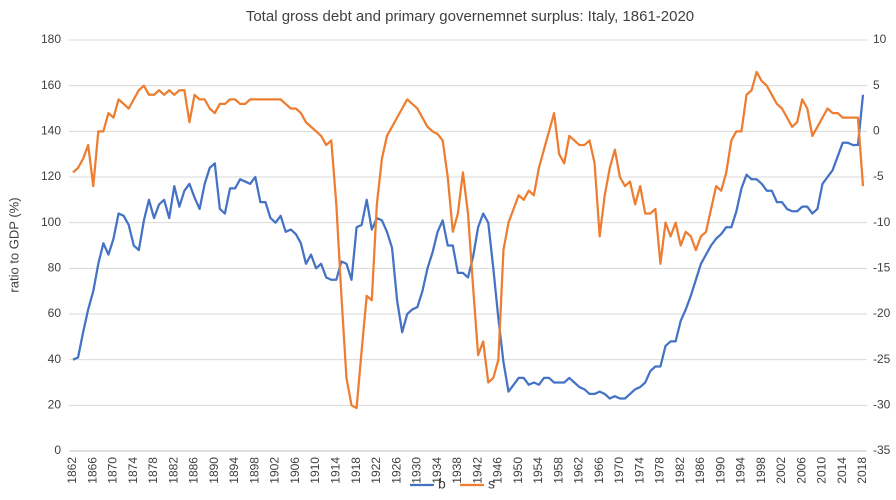 The image size is (896, 500). What do you see at coordinates (51, 85) in the screenshot?
I see `y-tick-label: 160` at bounding box center [51, 85].